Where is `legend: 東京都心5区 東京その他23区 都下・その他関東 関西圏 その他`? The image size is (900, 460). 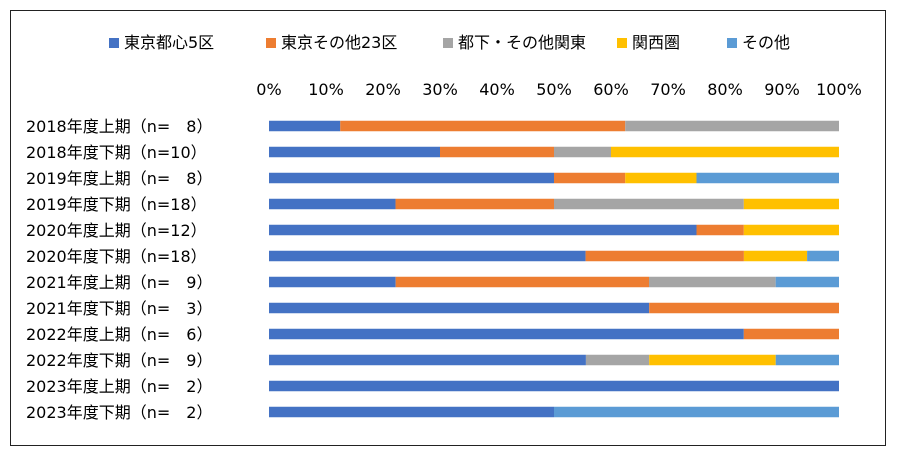 legend: 東京都心5区 東京その他23区 都下・その他関東 関西圏 その他 is located at coordinates (449, 42).